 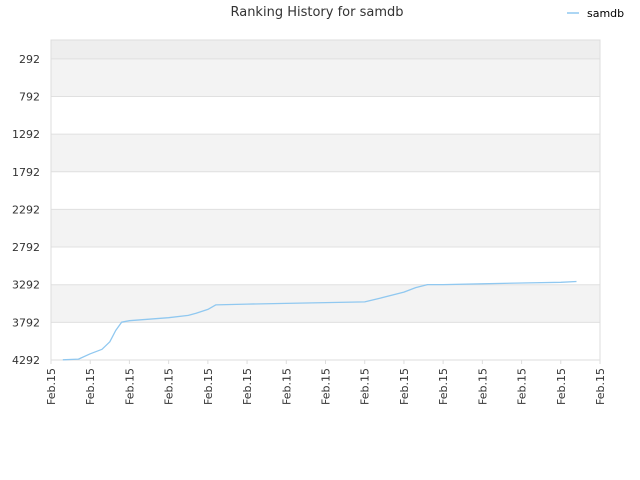 I want to click on y-tick-label: 3792, so click(x=26, y=322).